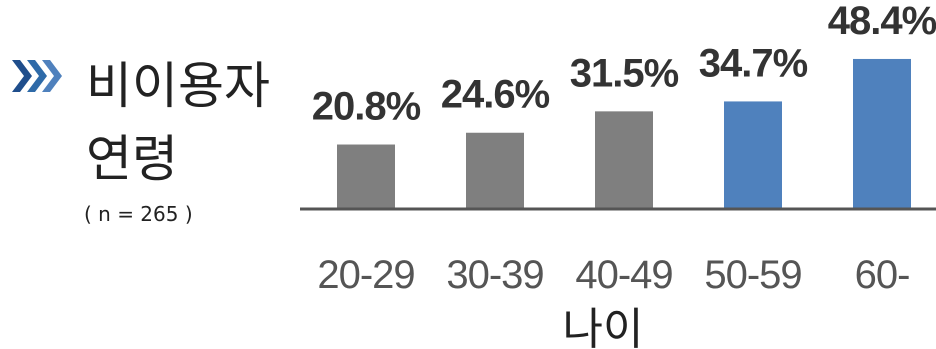 The height and width of the screenshot is (349, 936). Describe the element at coordinates (882, 21) in the screenshot. I see `data-label-60-: 48.4%` at that location.